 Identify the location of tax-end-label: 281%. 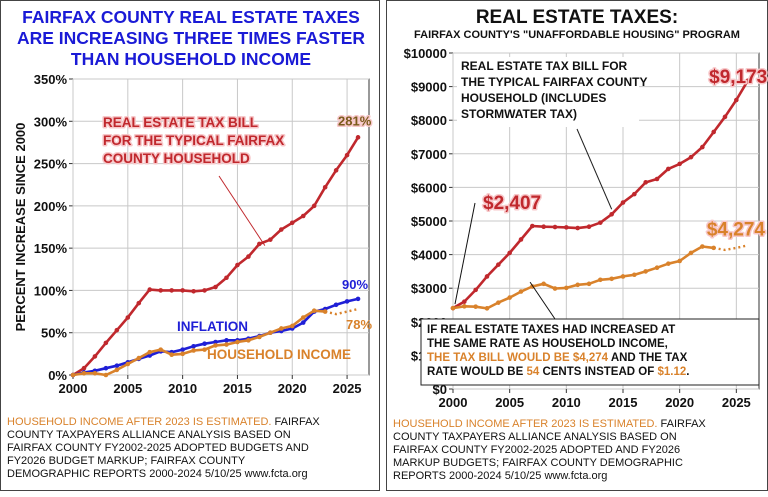
(355, 120).